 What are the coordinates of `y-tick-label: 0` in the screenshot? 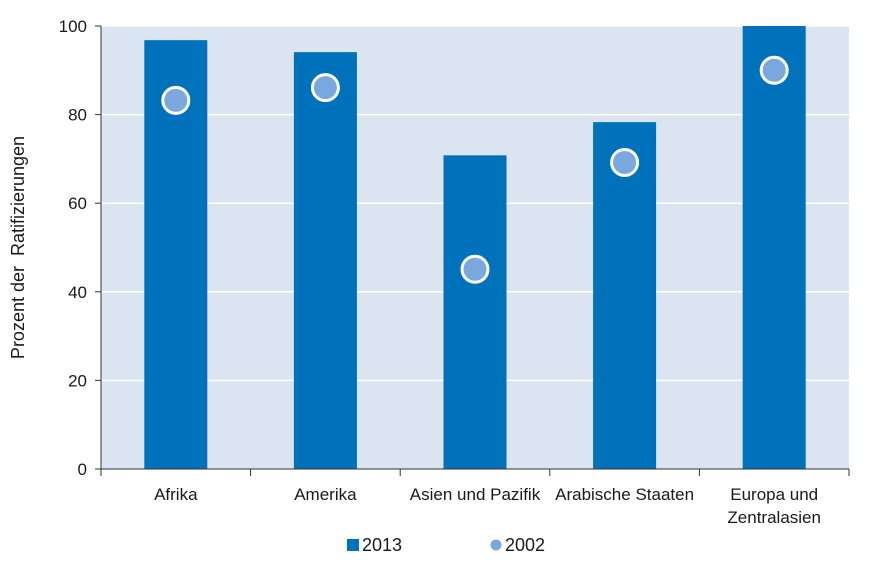 It's located at (82, 469).